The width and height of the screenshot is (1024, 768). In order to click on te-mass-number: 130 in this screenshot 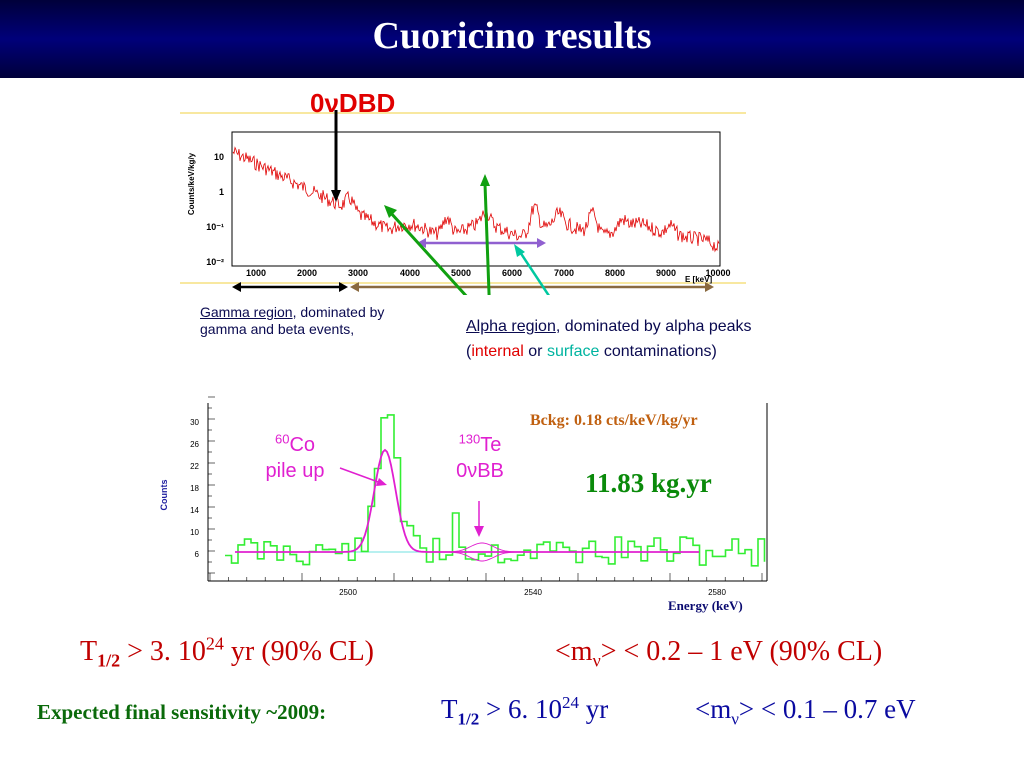, I will do `click(469, 439)`.